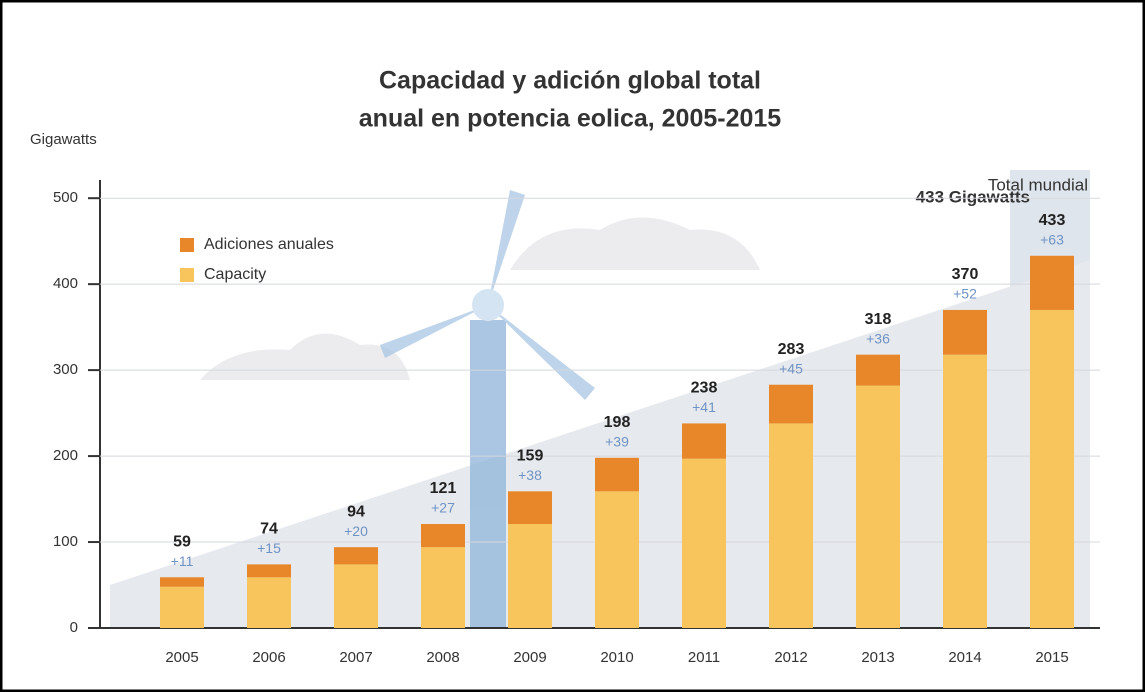  Describe the element at coordinates (442, 657) in the screenshot. I see `x-tick-label: 2008` at that location.